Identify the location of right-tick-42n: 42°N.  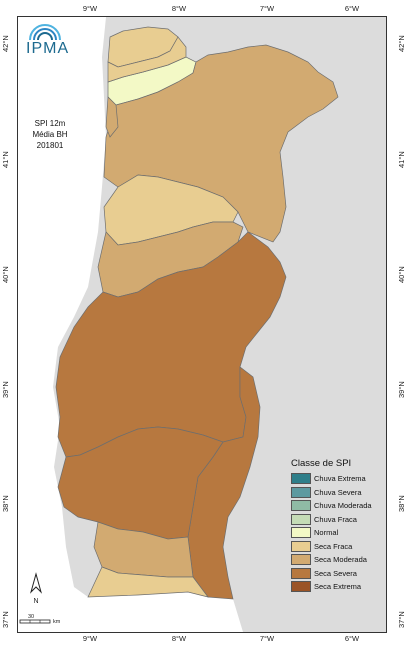
(400, 43).